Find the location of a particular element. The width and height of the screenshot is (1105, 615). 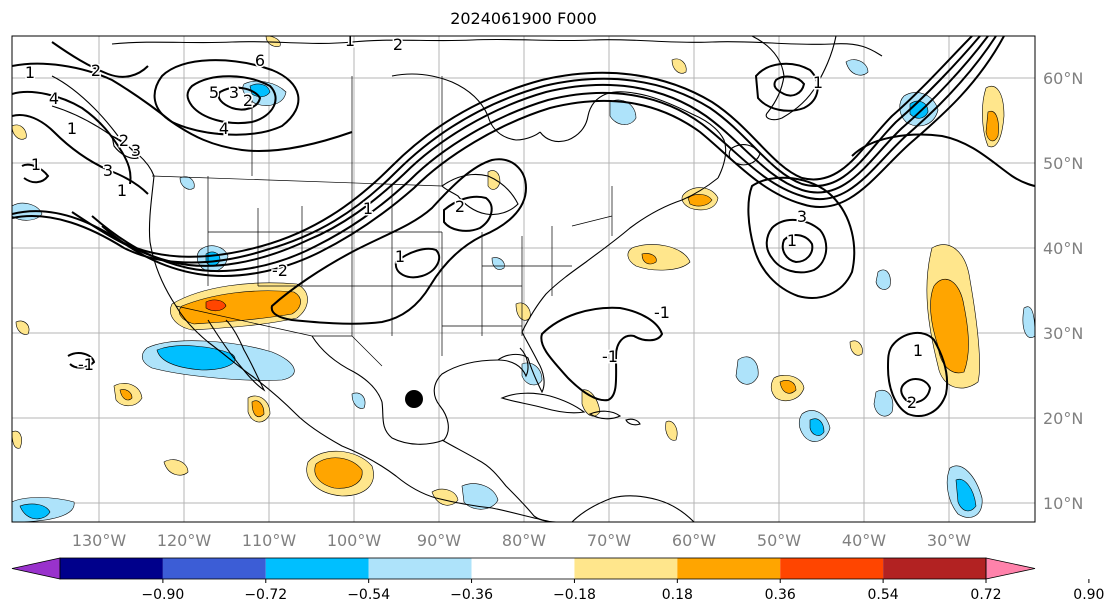

fill-pacific-negative-south-core is located at coordinates (35, 511).